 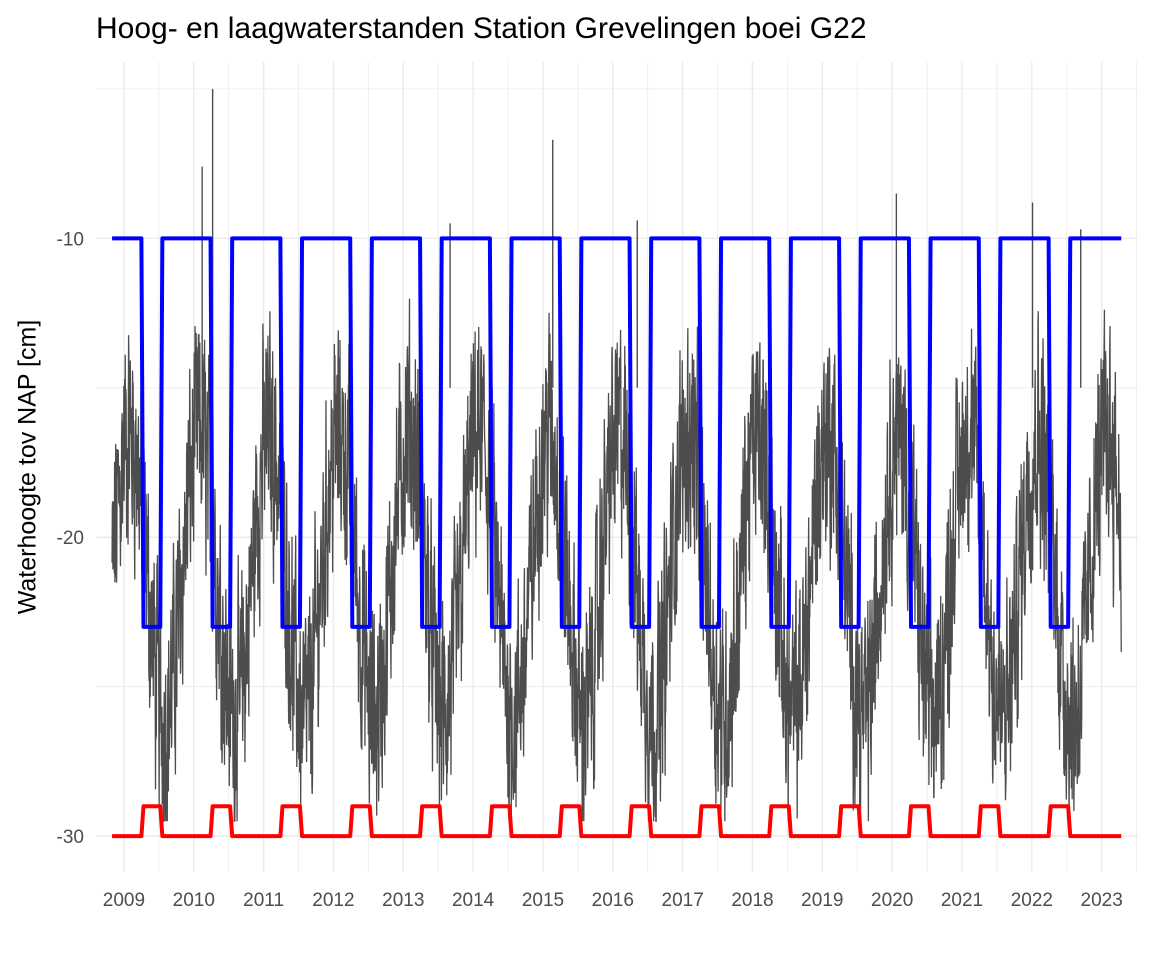 What do you see at coordinates (1032, 900) in the screenshot?
I see `x-tick-label: 2022` at bounding box center [1032, 900].